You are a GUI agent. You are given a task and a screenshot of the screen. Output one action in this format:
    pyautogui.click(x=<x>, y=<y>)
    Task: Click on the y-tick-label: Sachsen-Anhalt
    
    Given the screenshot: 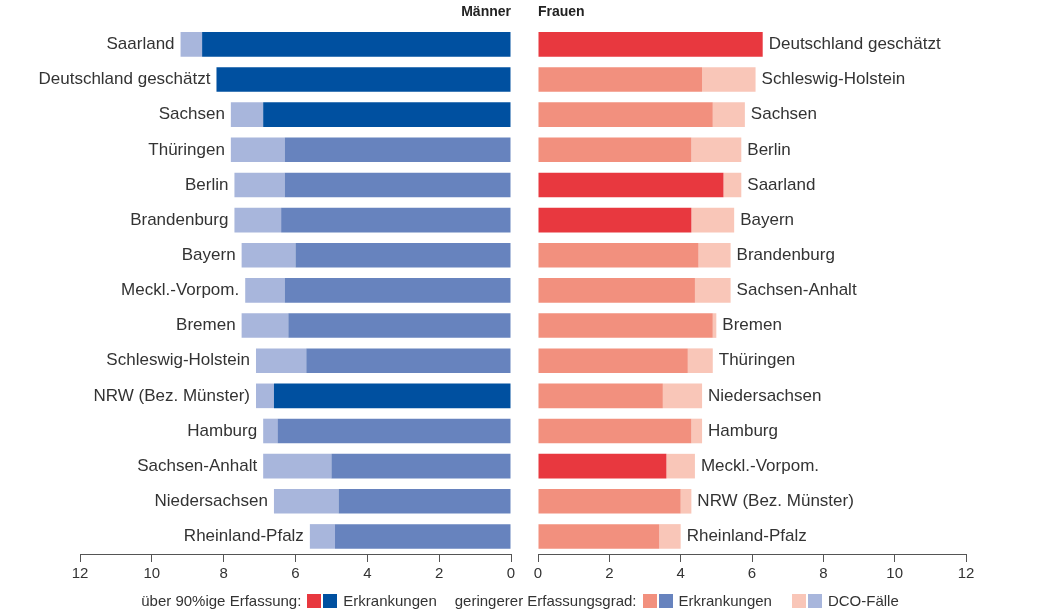 What is the action you would take?
    pyautogui.click(x=796, y=290)
    